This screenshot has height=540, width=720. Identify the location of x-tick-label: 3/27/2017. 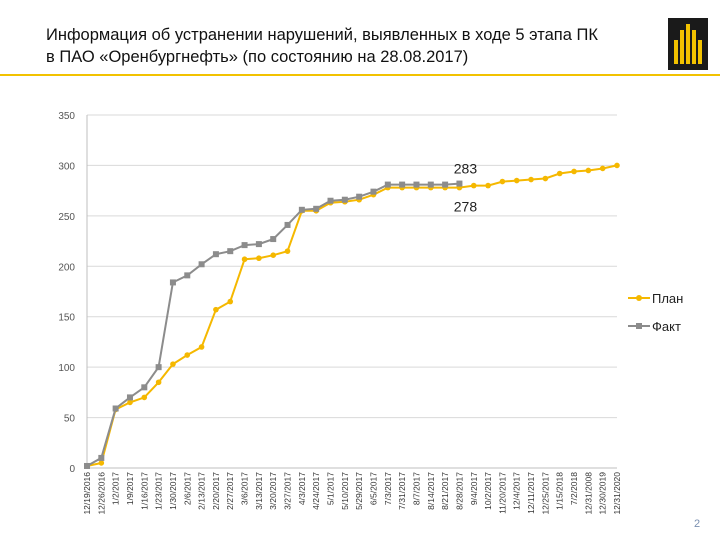
(288, 491).